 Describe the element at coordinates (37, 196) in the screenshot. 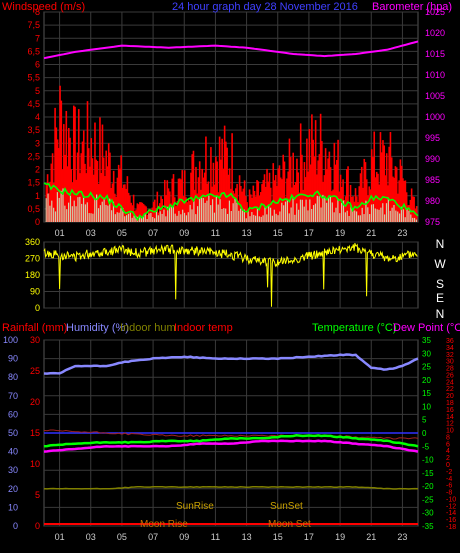

I see `windspeed-tick-label: 1` at that location.